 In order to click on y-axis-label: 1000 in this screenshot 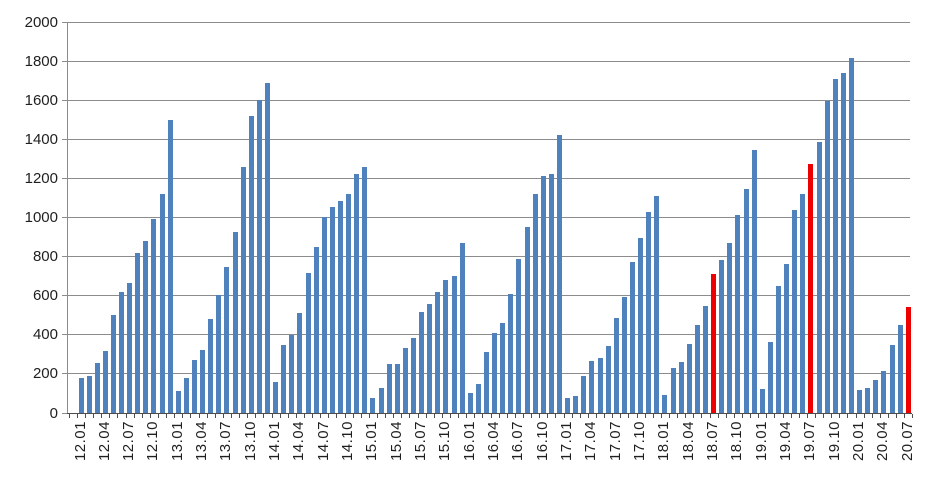, I will do `click(41, 217)`.